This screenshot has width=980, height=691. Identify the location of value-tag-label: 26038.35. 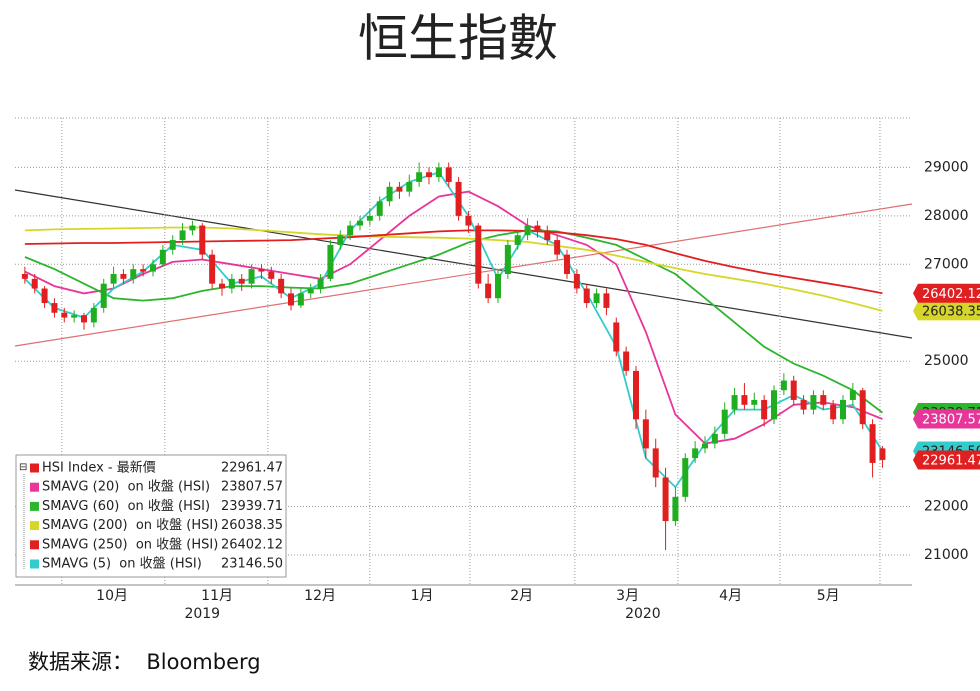
(951, 311).